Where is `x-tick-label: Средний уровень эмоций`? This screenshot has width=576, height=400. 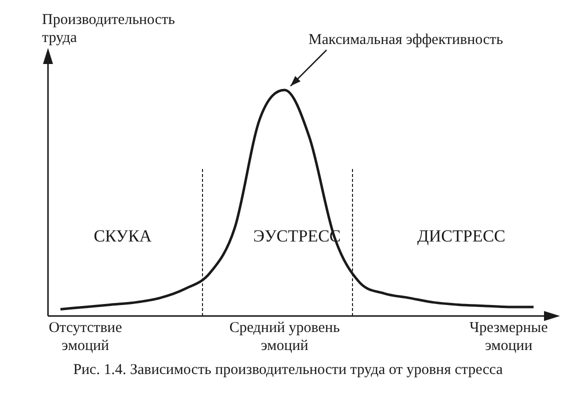 x-tick-label: Средний уровень эмоций is located at coordinates (284, 337).